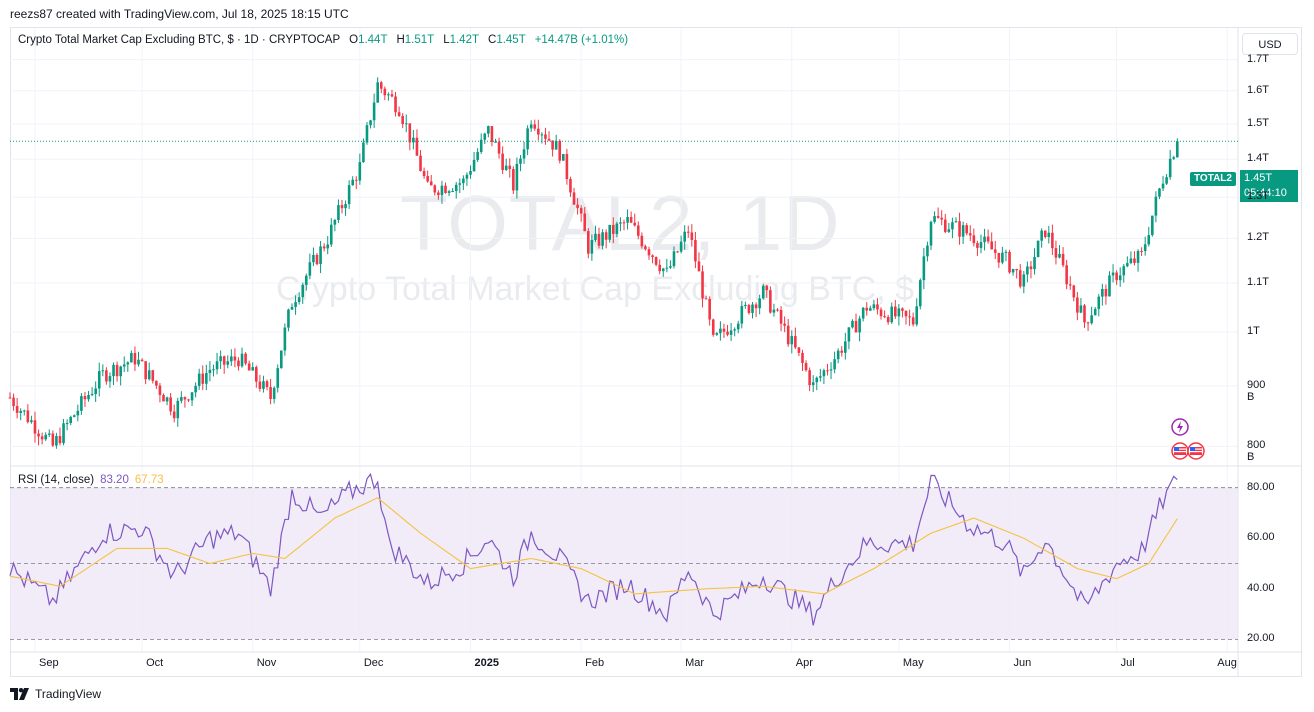 This screenshot has height=712, width=1314. Describe the element at coordinates (1180, 451) in the screenshot. I see `us-flag-event-icon` at that location.